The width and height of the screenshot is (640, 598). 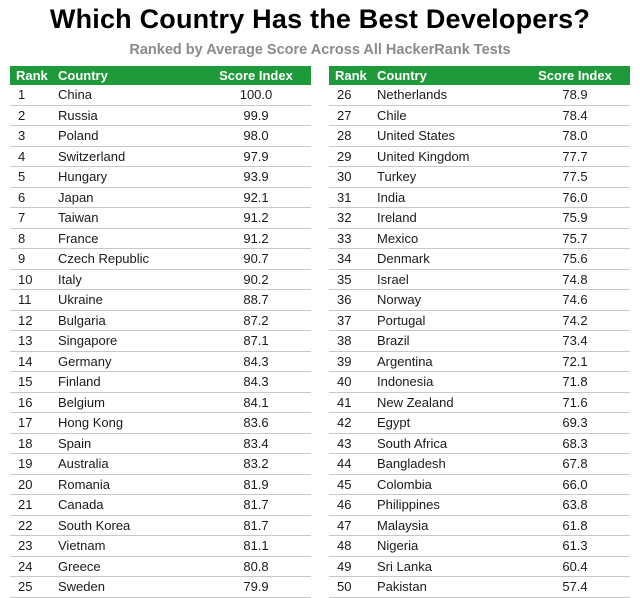 I want to click on rank-cell: 4, so click(x=32, y=156).